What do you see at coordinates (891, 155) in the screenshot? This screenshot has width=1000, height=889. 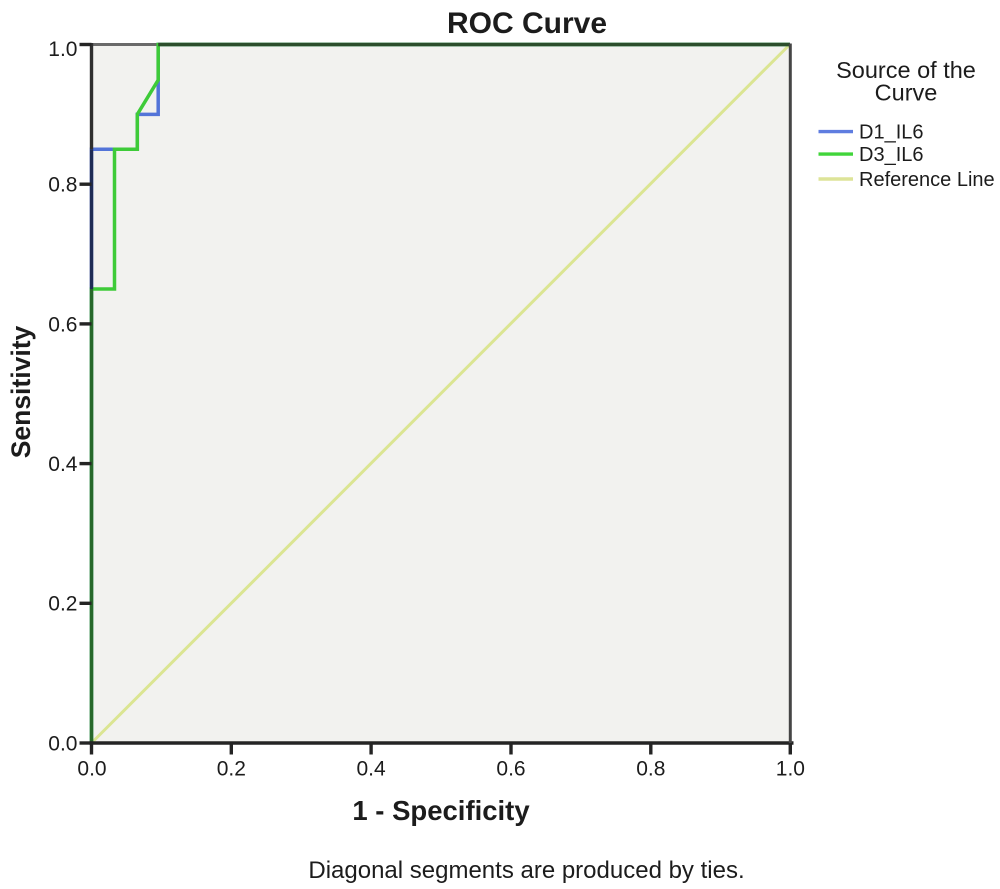 I see `svg-text: D3_IL6` at bounding box center [891, 155].